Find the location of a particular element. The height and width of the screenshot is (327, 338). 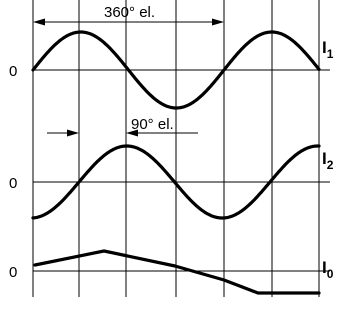

signal-label-i0: I0 is located at coordinates (328, 269).